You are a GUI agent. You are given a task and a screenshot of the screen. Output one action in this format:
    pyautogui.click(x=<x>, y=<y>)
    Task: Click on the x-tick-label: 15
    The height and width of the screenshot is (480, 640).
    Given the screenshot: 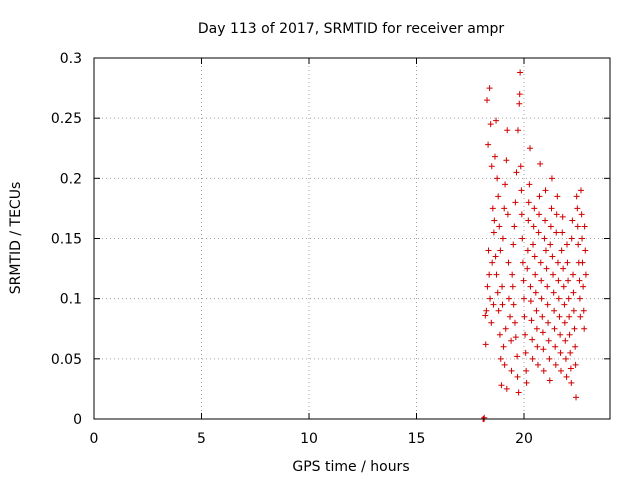 What is the action you would take?
    pyautogui.click(x=417, y=439)
    